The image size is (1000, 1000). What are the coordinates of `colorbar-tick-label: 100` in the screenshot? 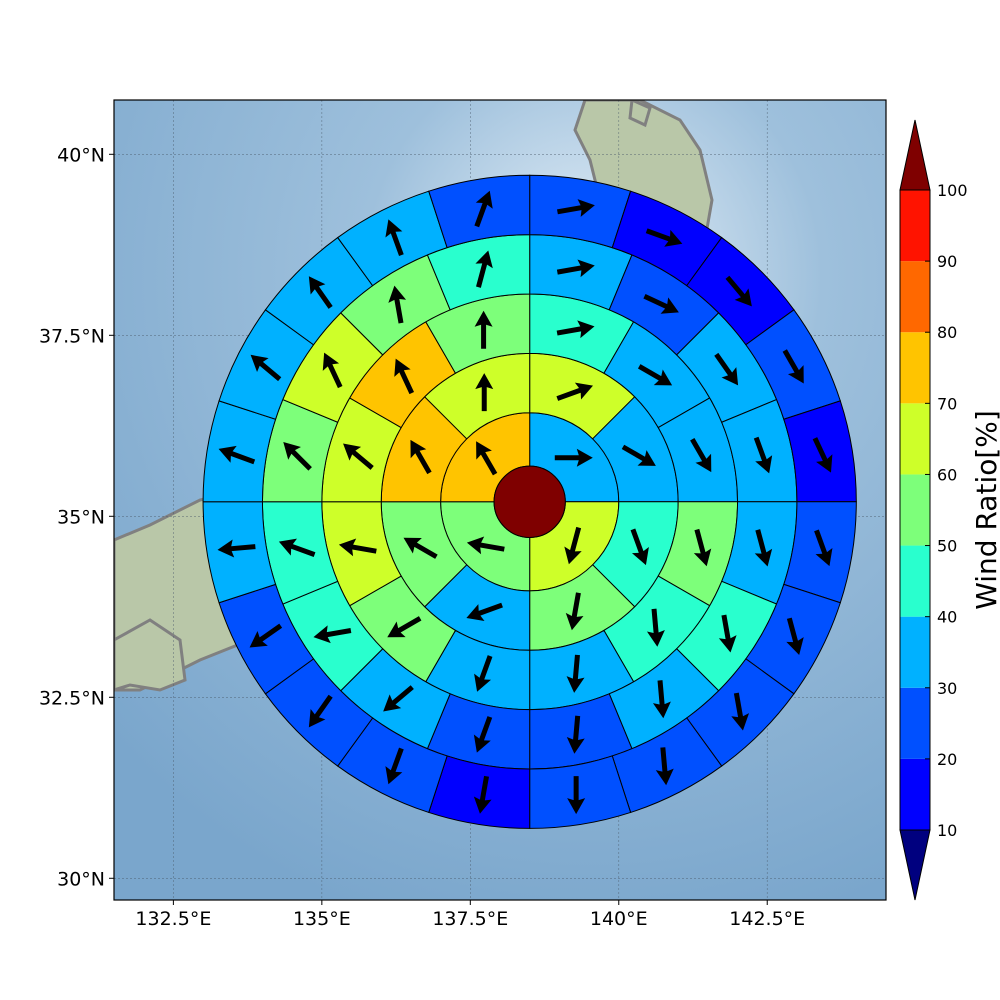 It's located at (952, 190).